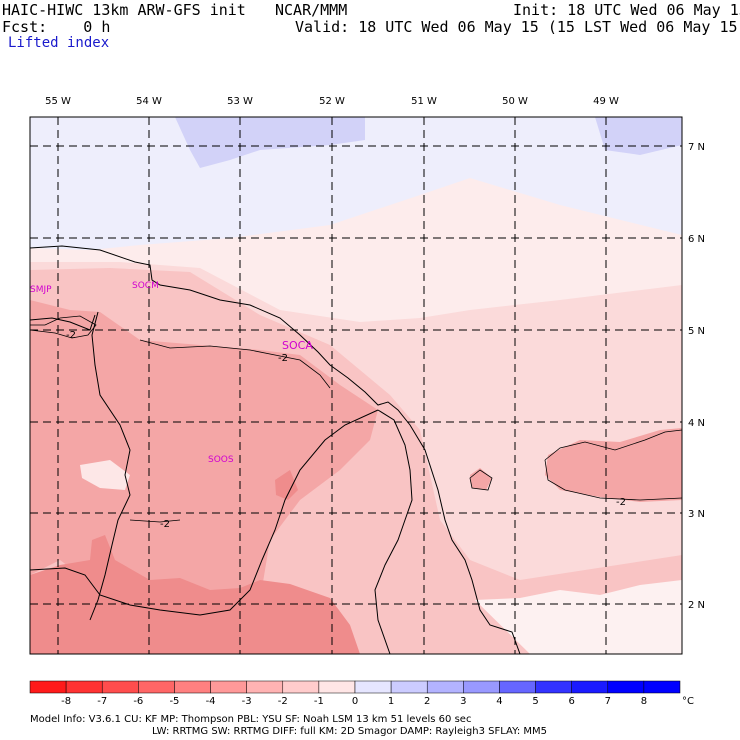 This screenshot has width=740, height=740. I want to click on colorbar-tick-label: 0, so click(355, 701).